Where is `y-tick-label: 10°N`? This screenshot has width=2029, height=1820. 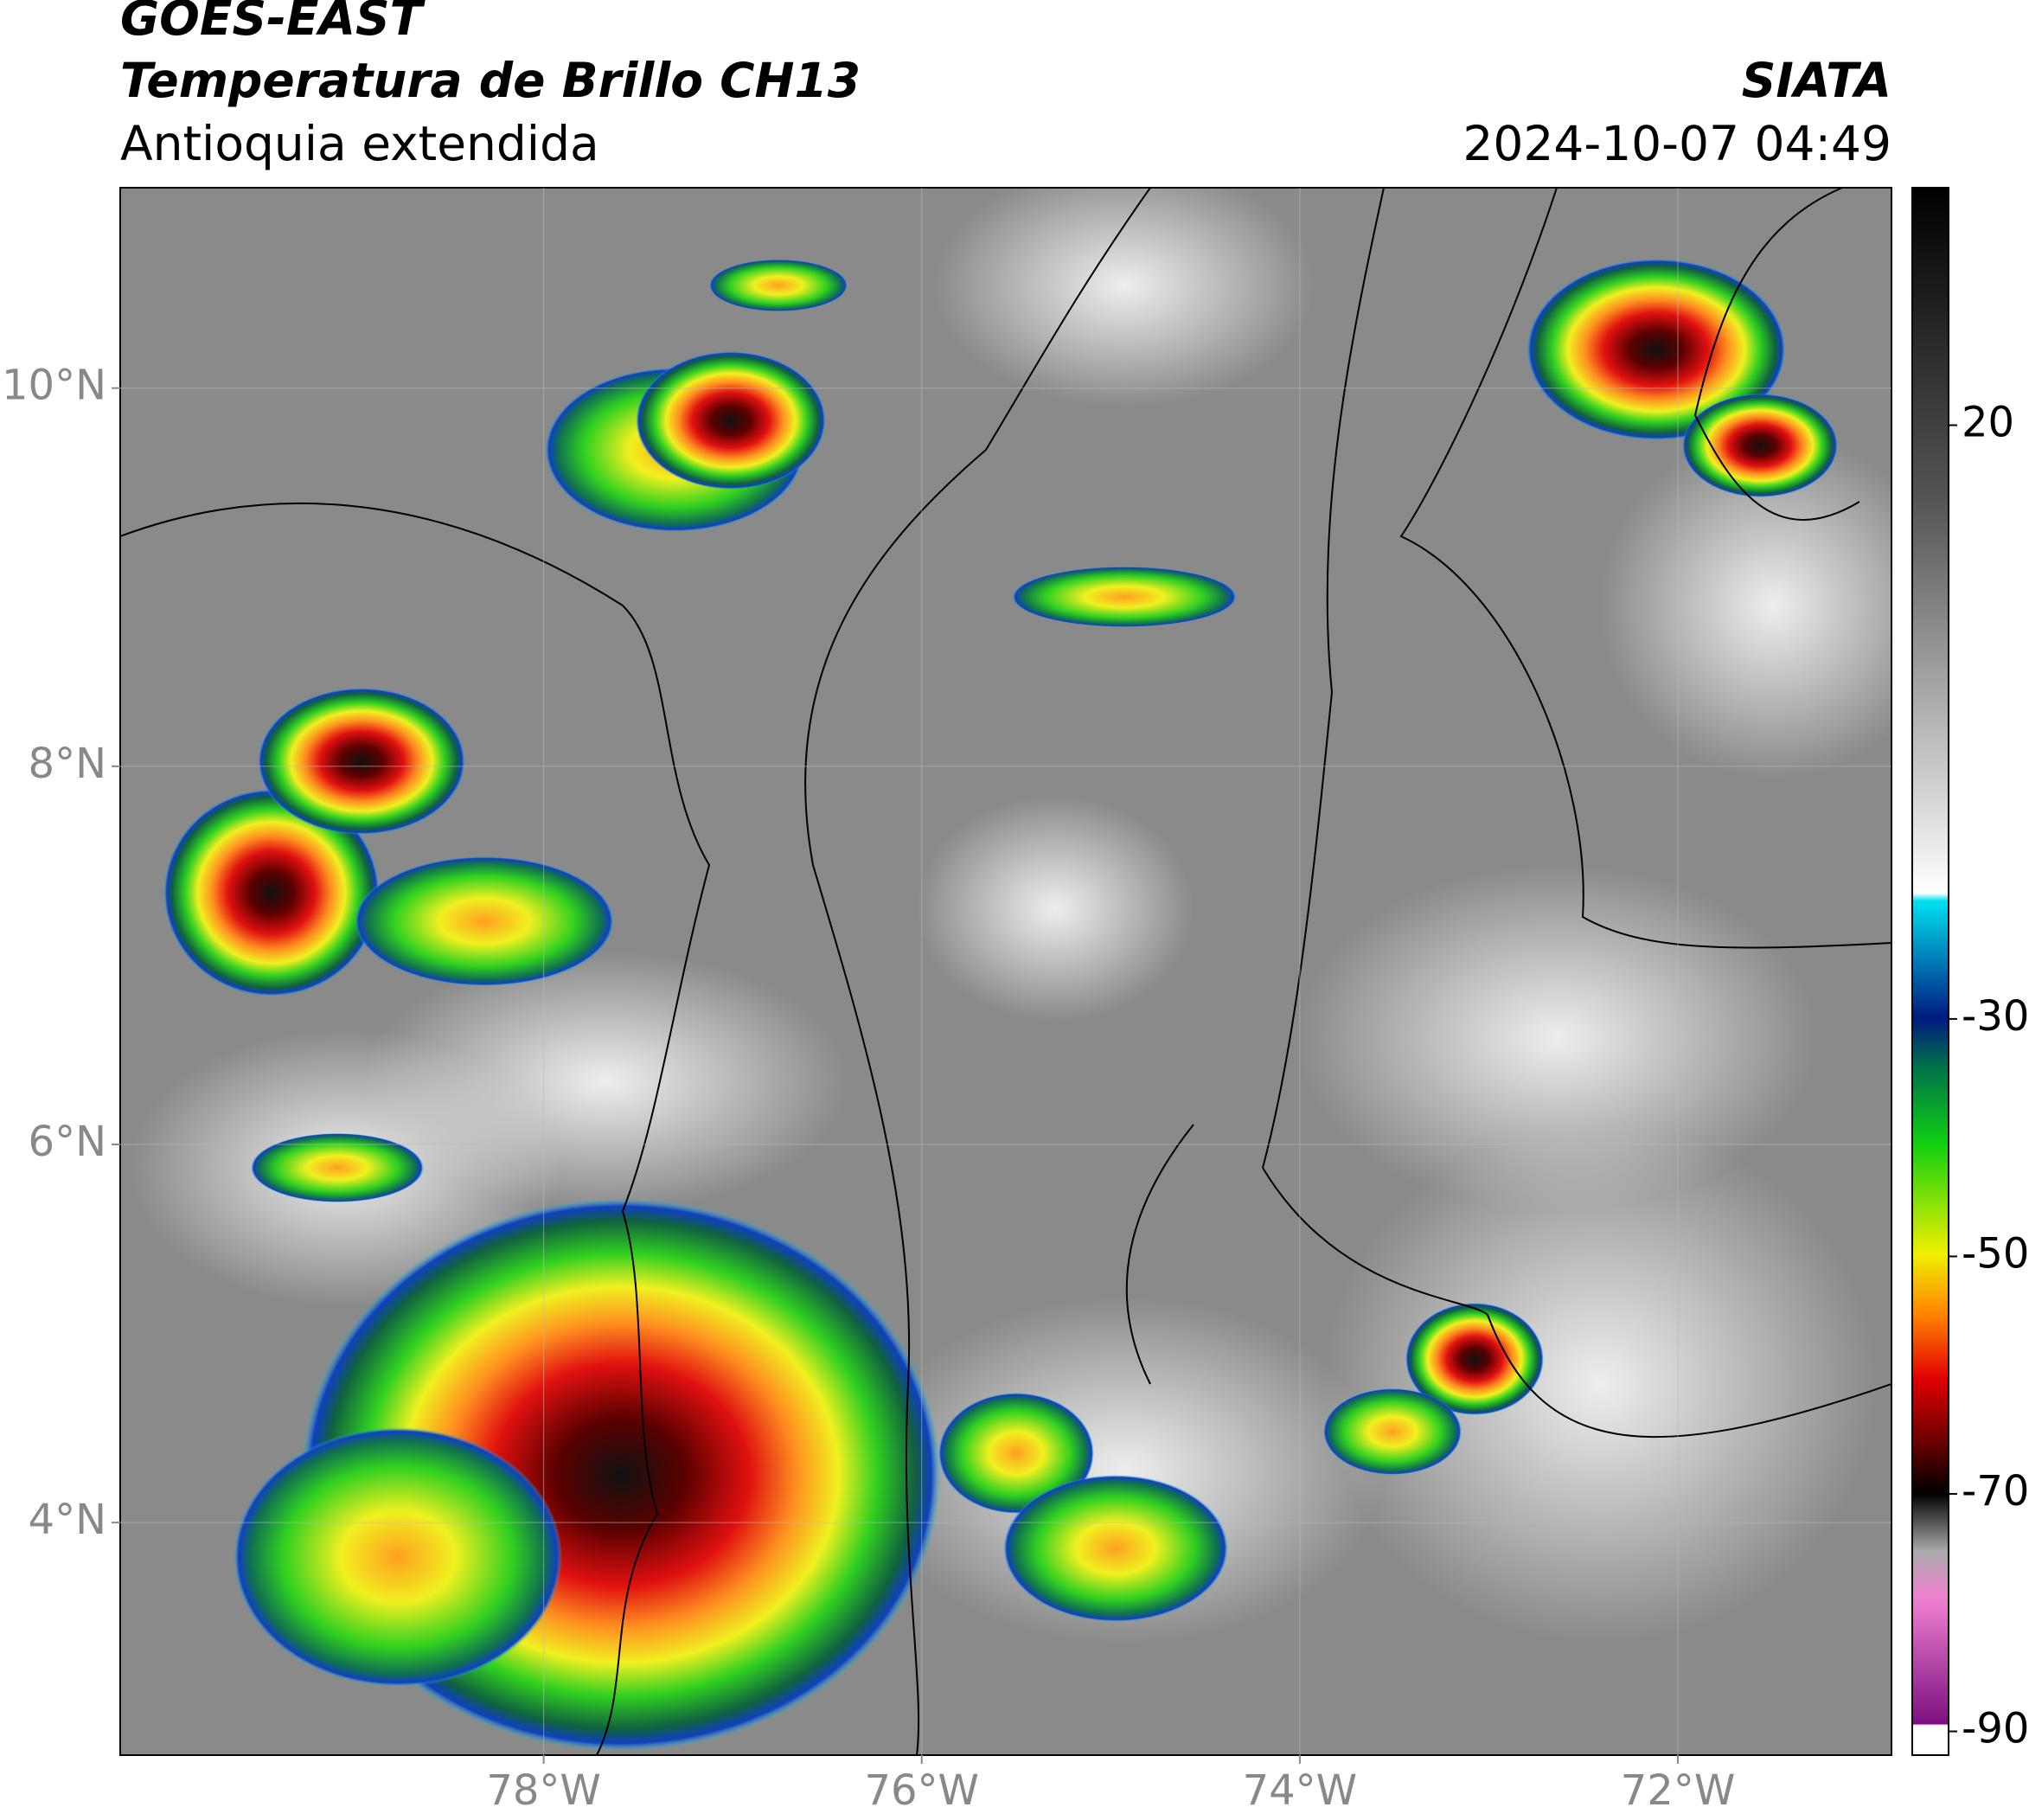 y-tick-label: 10°N is located at coordinates (54, 386).